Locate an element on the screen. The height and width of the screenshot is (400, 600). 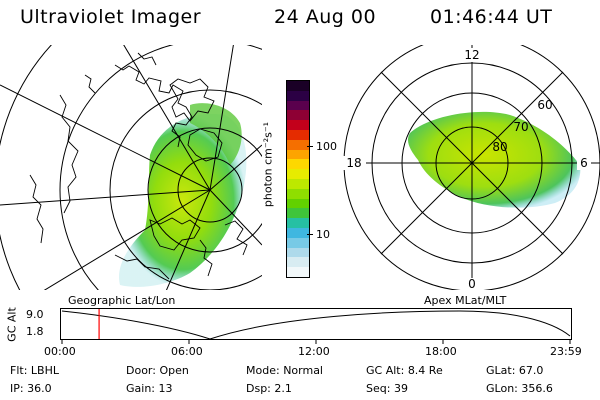
time-tick-0: 00:00 is located at coordinates (60, 351).